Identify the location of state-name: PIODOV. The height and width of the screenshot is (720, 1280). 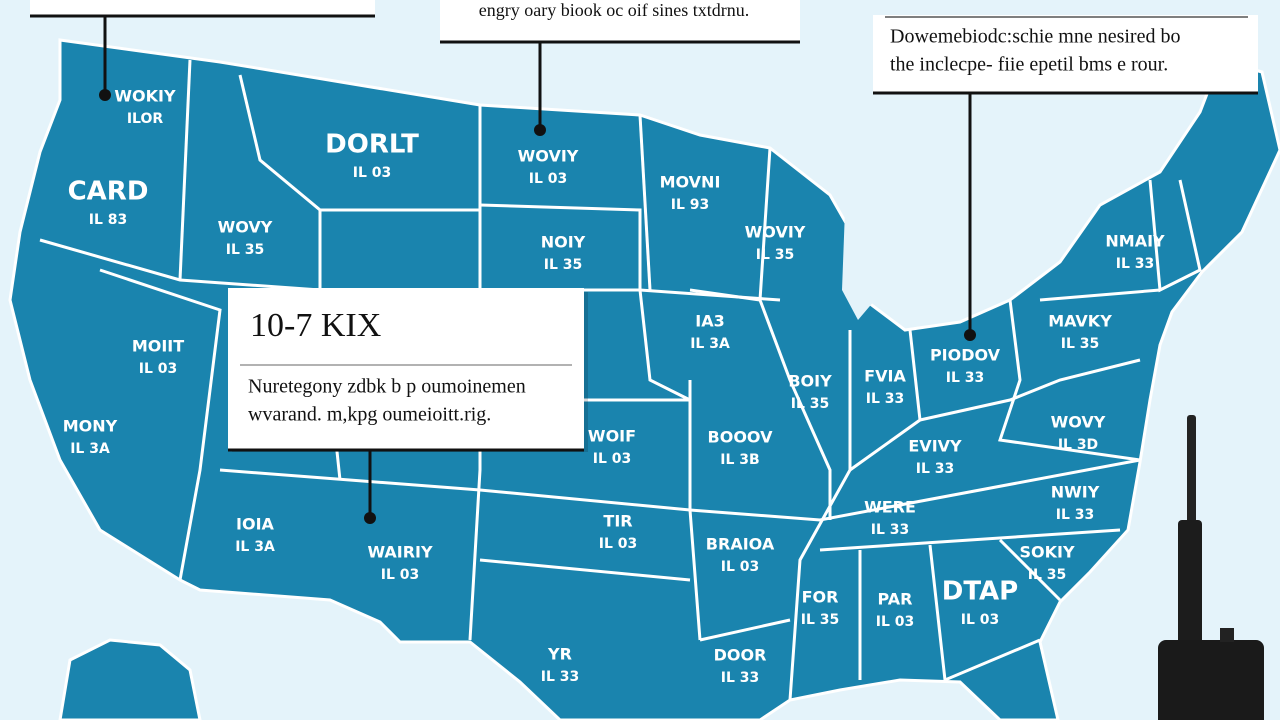
(965, 355).